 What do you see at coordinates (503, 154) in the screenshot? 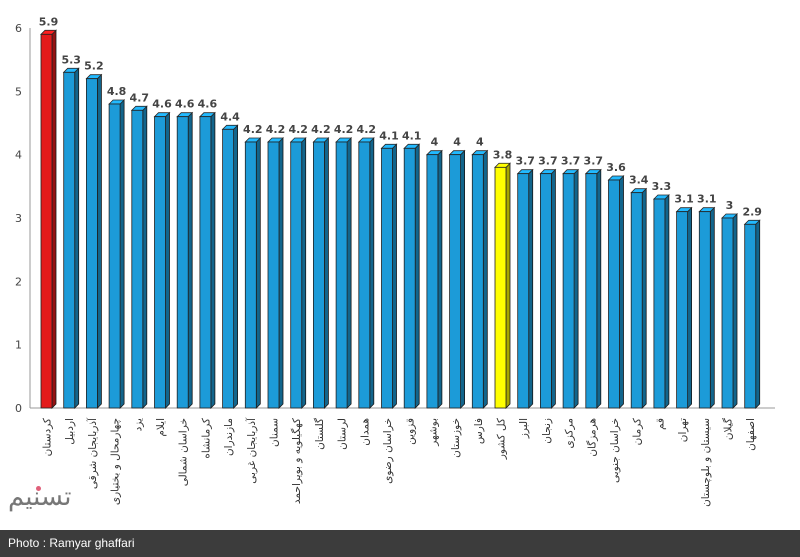
I see `value-label: 3.8` at bounding box center [503, 154].